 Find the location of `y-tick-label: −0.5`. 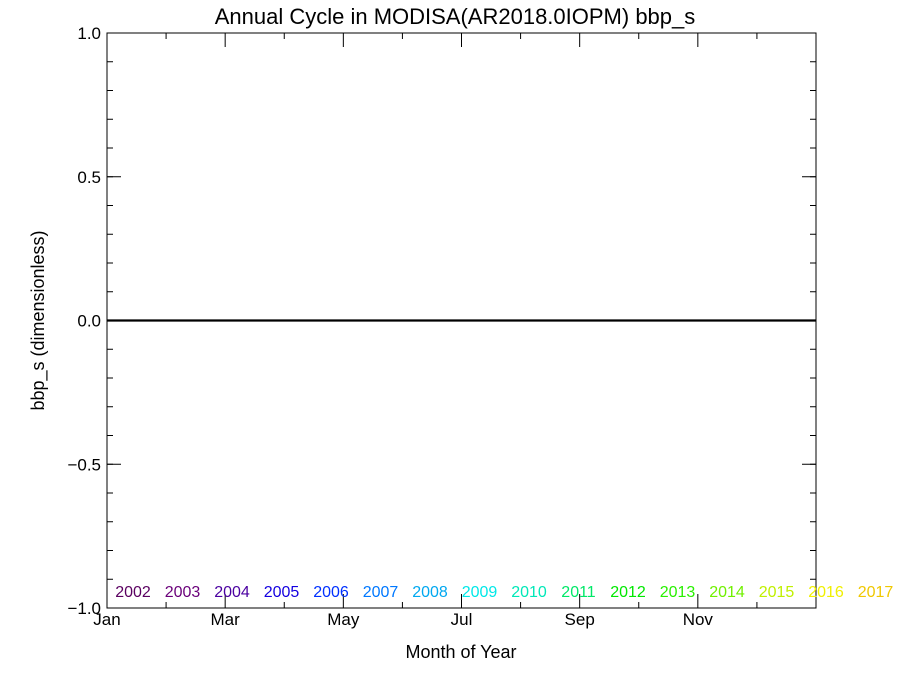

y-tick-label: −0.5 is located at coordinates (84, 464).